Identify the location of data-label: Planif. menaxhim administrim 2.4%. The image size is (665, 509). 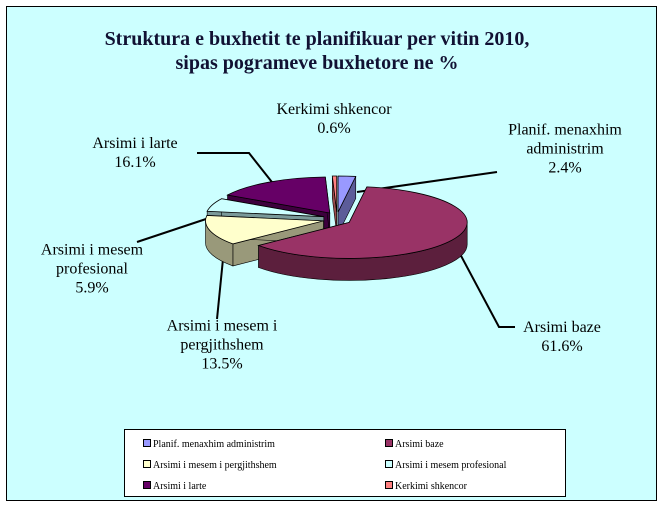
(565, 149).